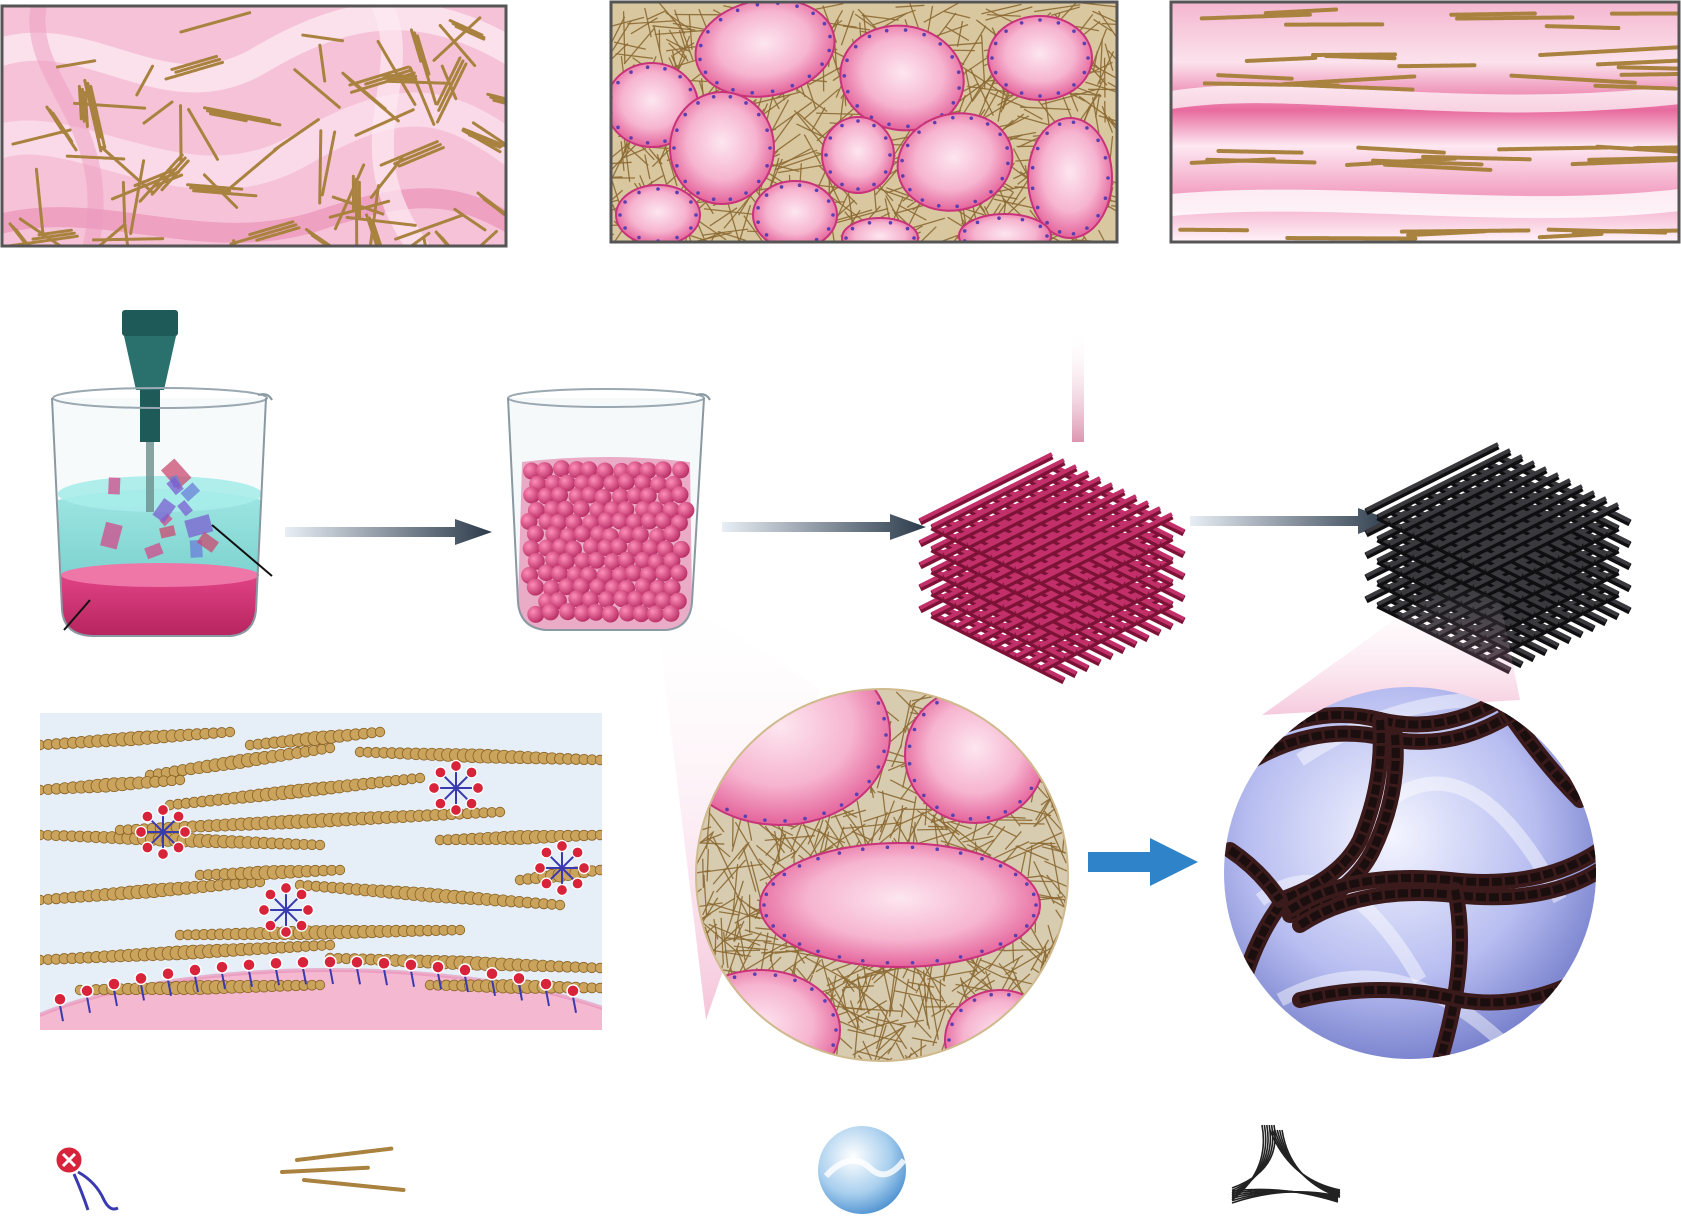  I want to click on legend, so click(697, 1169).